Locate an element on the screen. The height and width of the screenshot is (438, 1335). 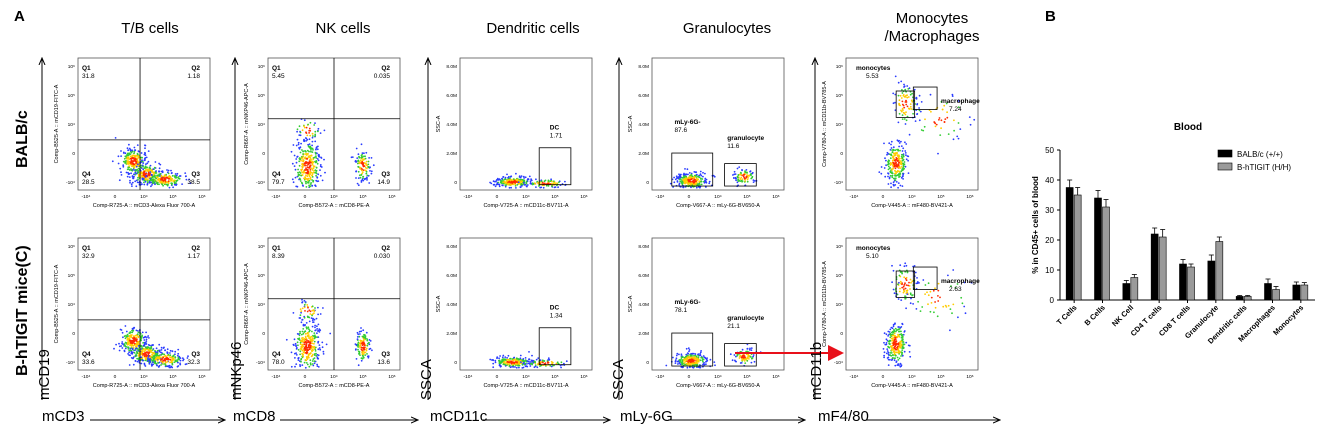
ly6g-neg-gate is located at coordinates (692, 349).